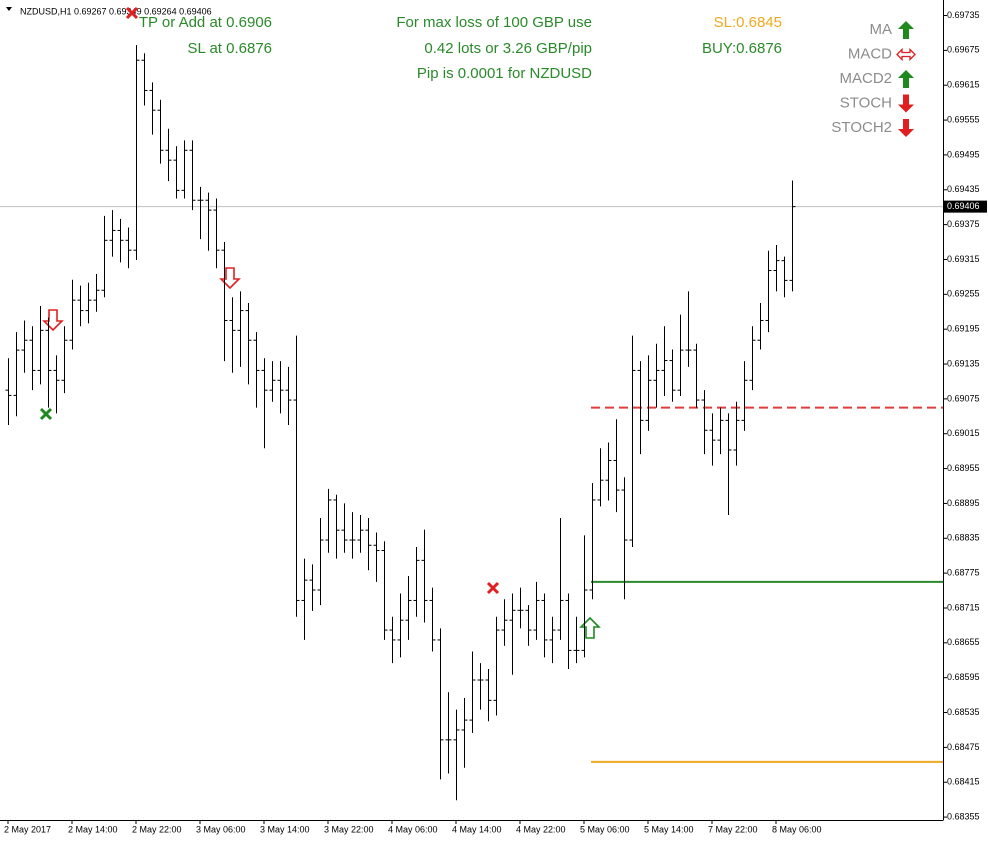  What do you see at coordinates (963, 607) in the screenshot?
I see `y-tick-label: 0.68715` at bounding box center [963, 607].